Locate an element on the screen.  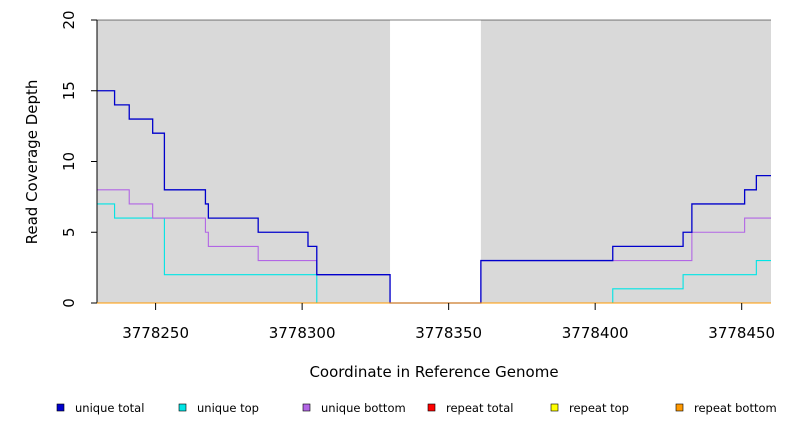
y-axis-label: Read Coverage Depth is located at coordinates (32, 162).